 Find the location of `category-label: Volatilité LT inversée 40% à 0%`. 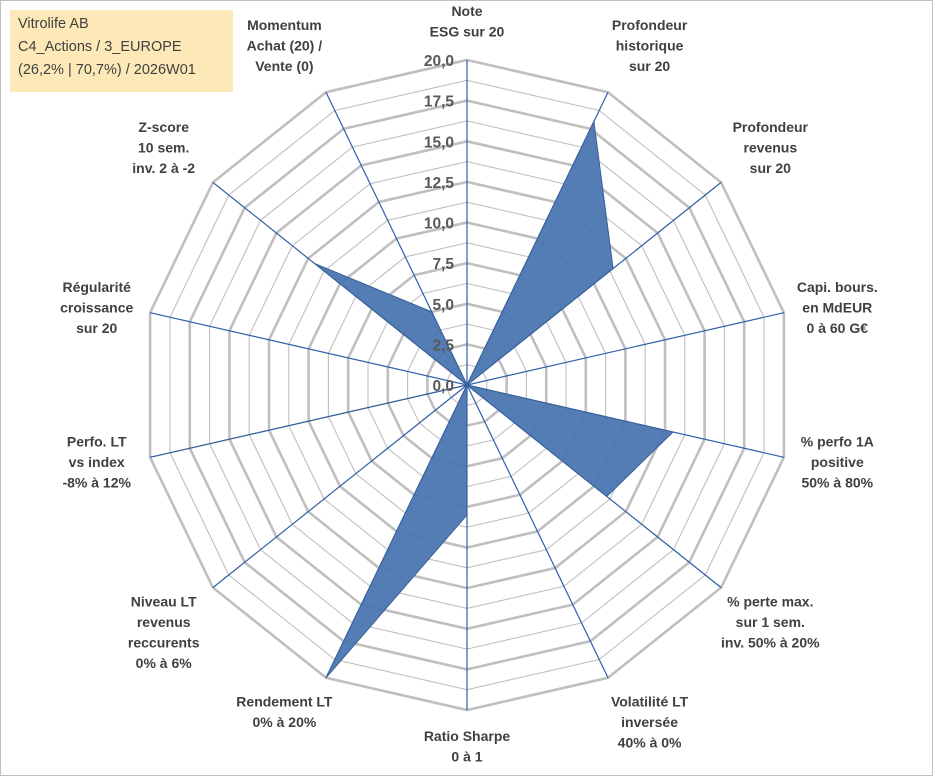

category-label: Volatilité LT inversée 40% à 0% is located at coordinates (650, 722).